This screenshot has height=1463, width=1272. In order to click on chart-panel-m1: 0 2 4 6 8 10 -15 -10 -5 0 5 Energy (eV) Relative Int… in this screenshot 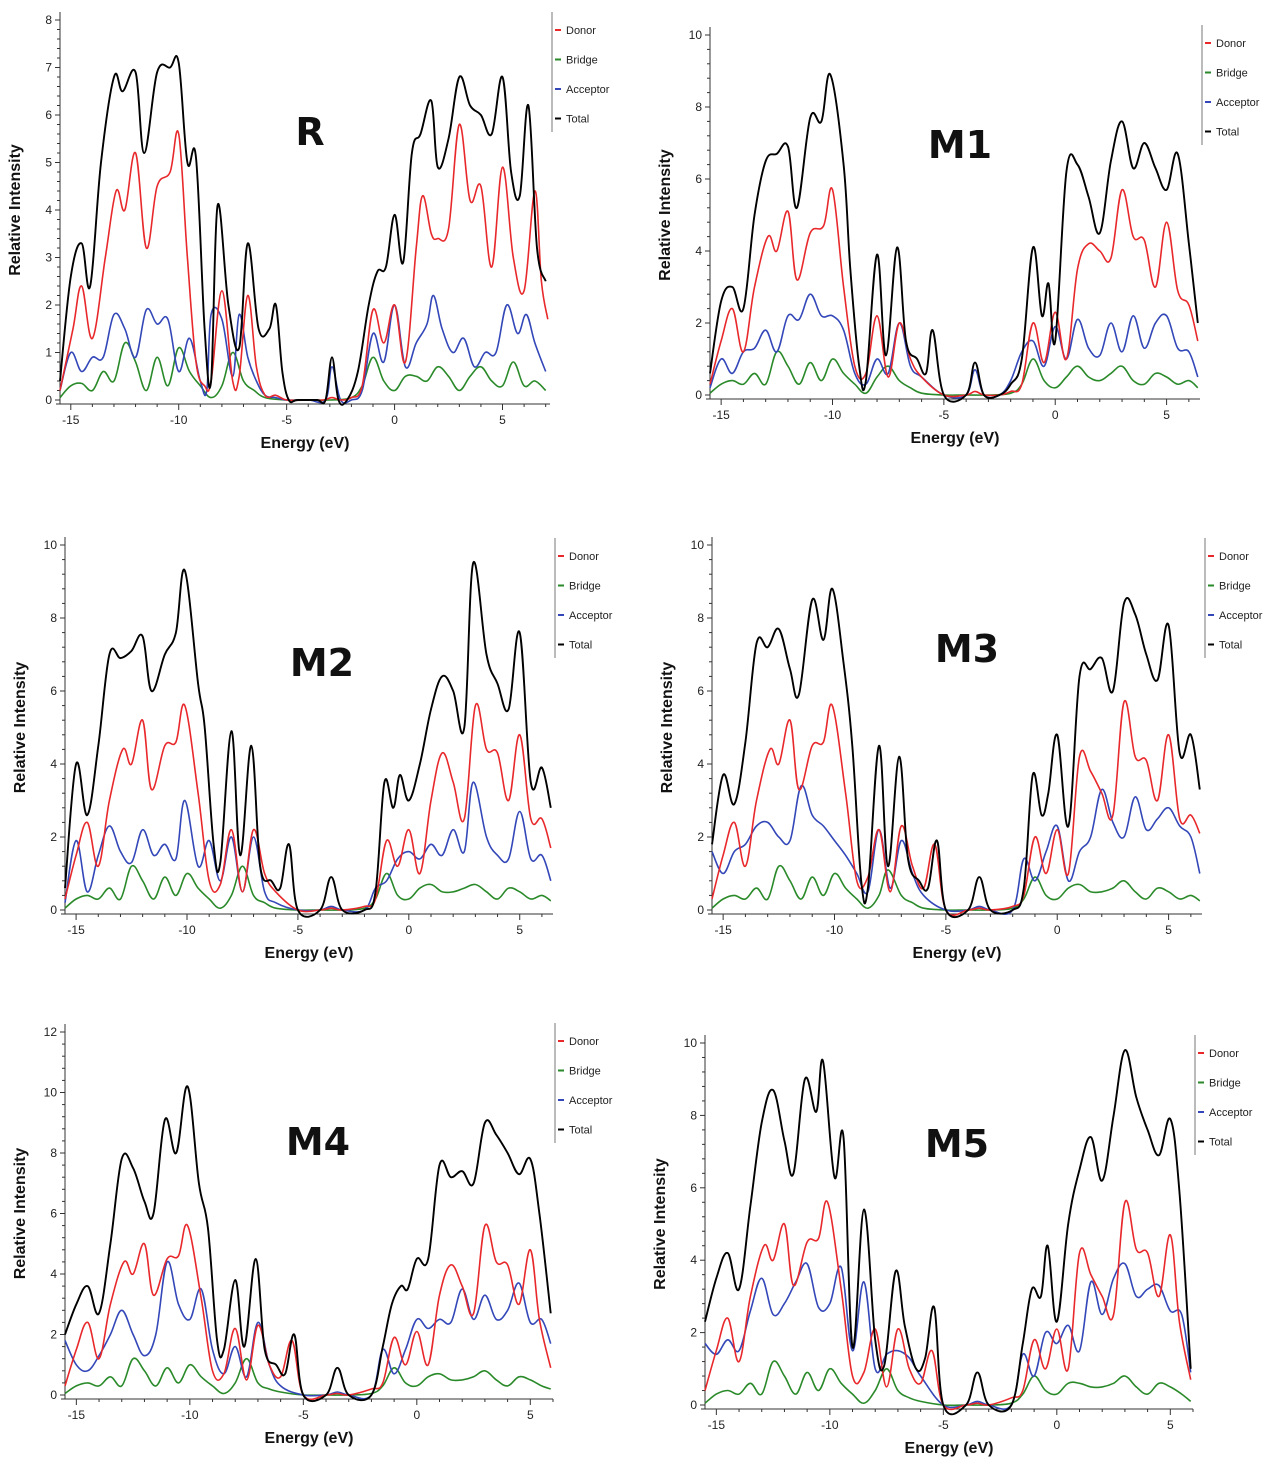, I will do `click(958, 236)`.